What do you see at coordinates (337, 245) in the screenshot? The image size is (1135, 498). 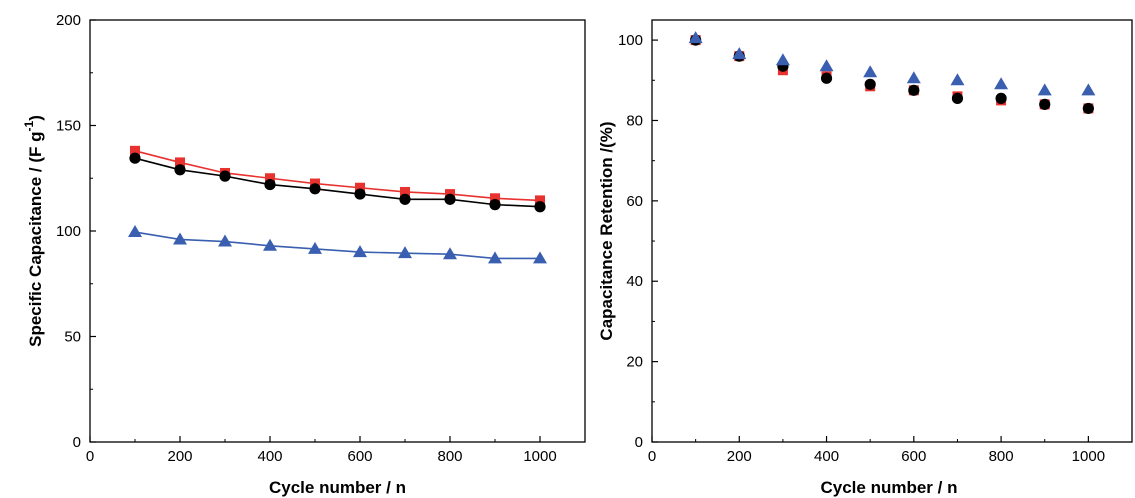 I see `series-line-triangle` at bounding box center [337, 245].